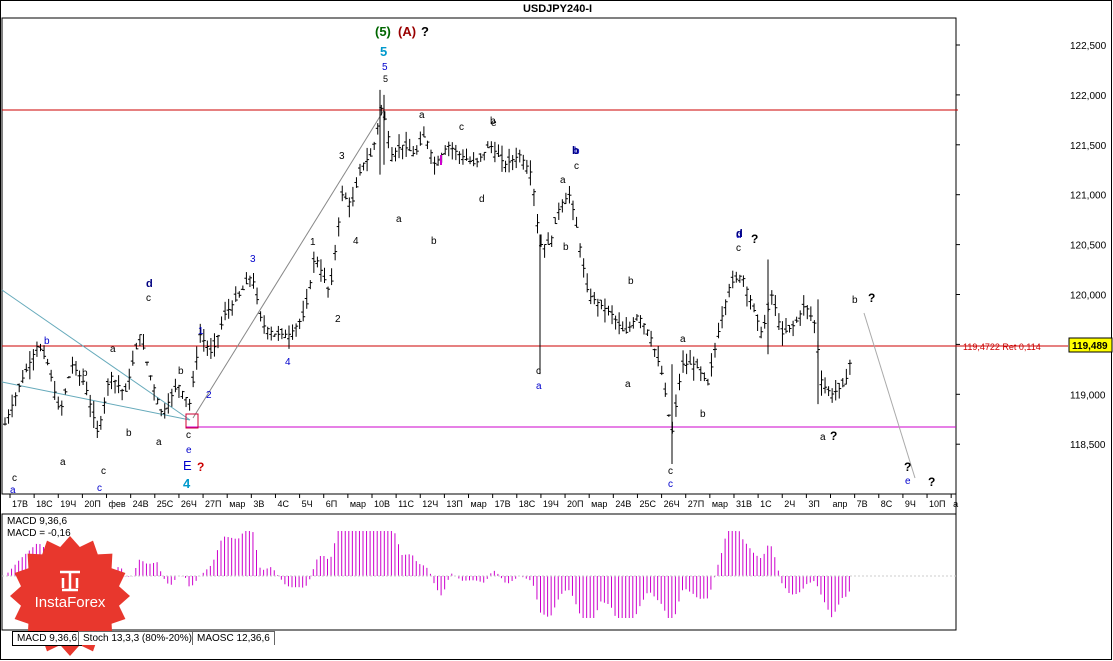 Image resolution: width=1113 pixels, height=661 pixels. I want to click on wave-label-blue: b, so click(577, 151).